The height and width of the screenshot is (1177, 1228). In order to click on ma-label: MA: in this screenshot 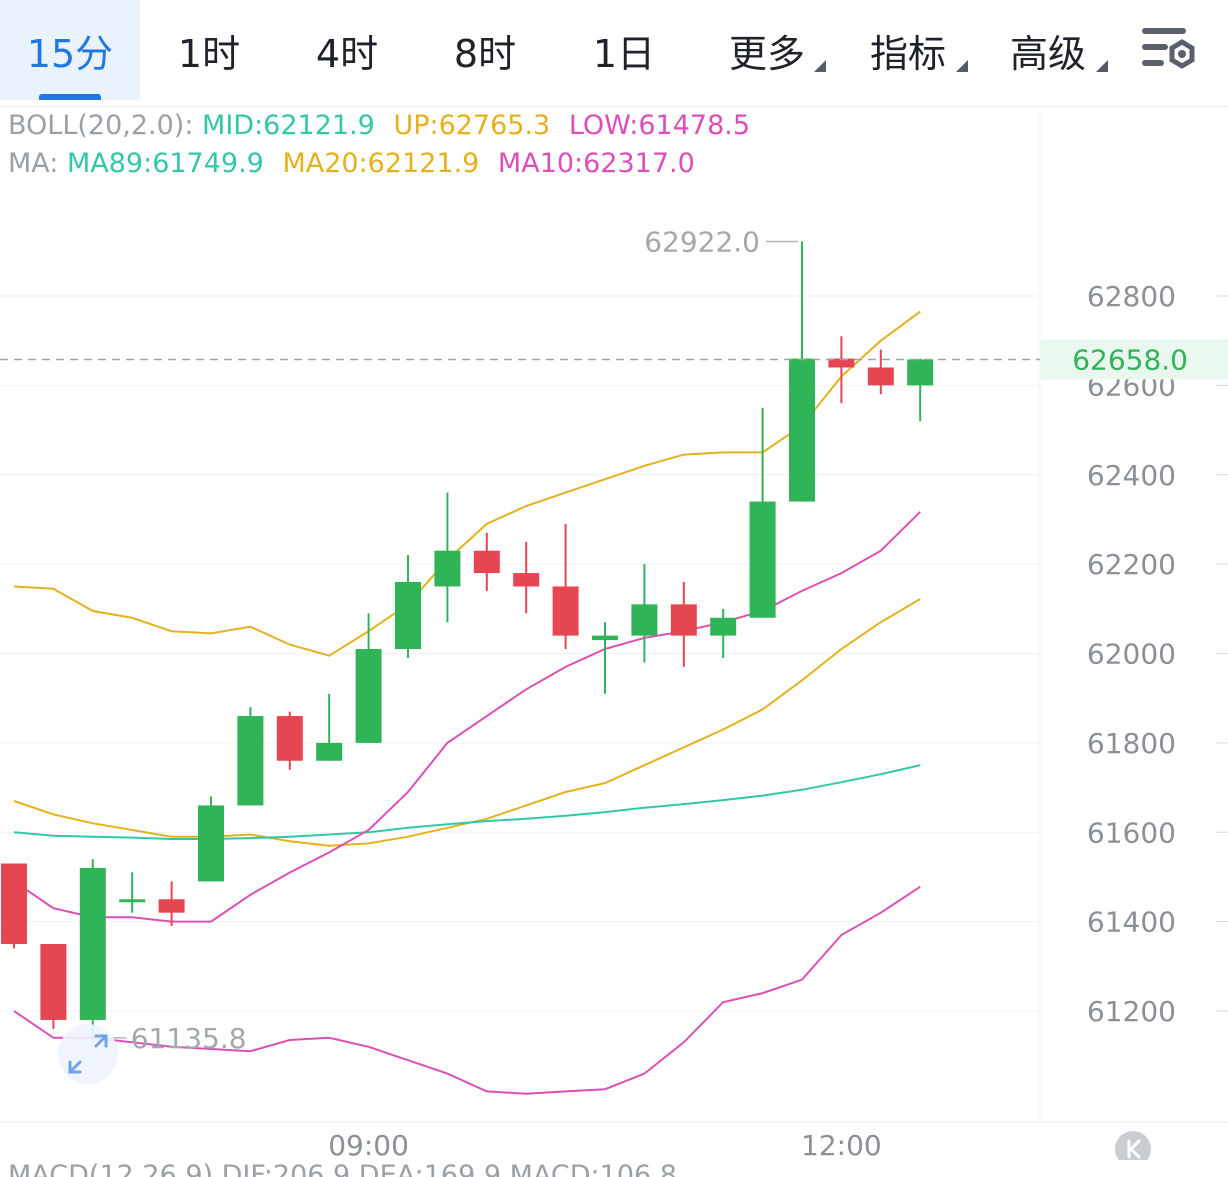, I will do `click(33, 163)`.